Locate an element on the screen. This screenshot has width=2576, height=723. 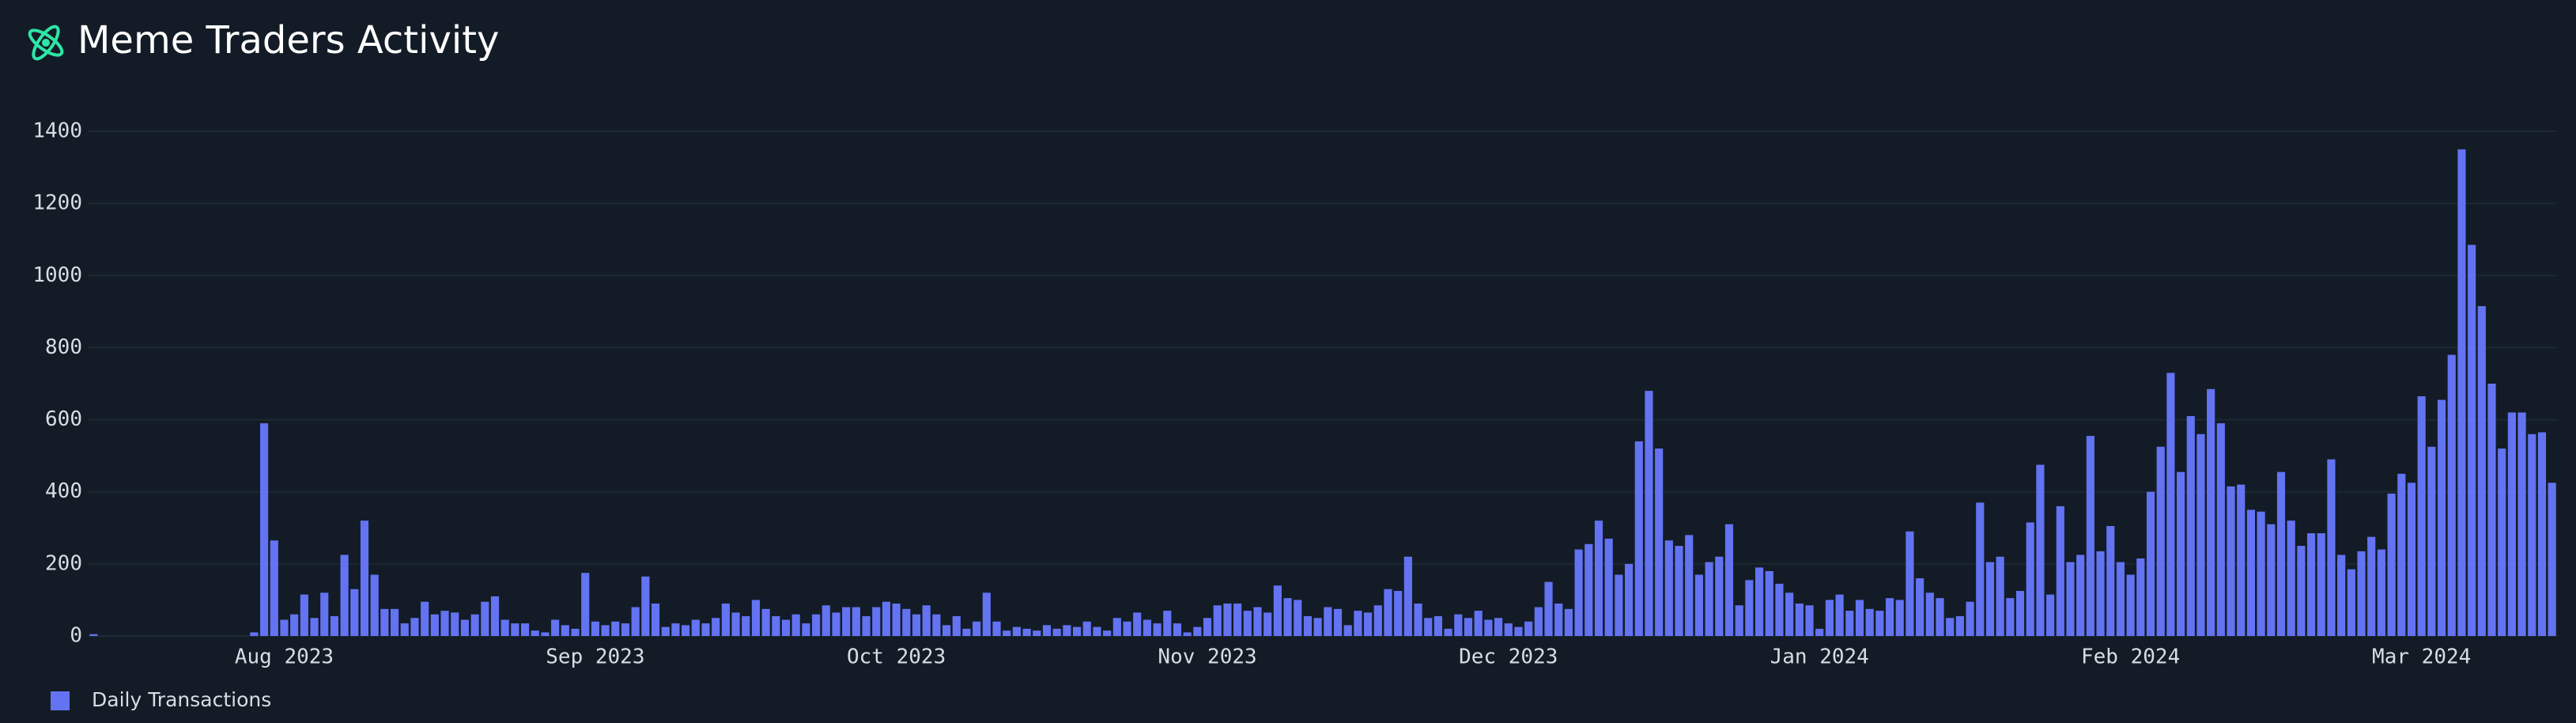
y-tick-label: 200 is located at coordinates (63, 563).